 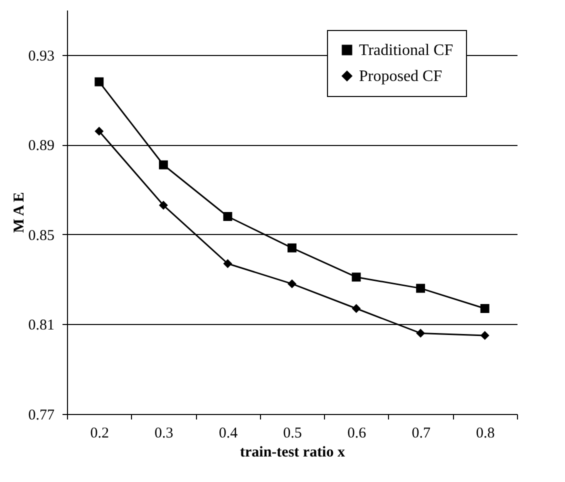 I want to click on x-axis-title: train-test ratio x, so click(x=293, y=452).